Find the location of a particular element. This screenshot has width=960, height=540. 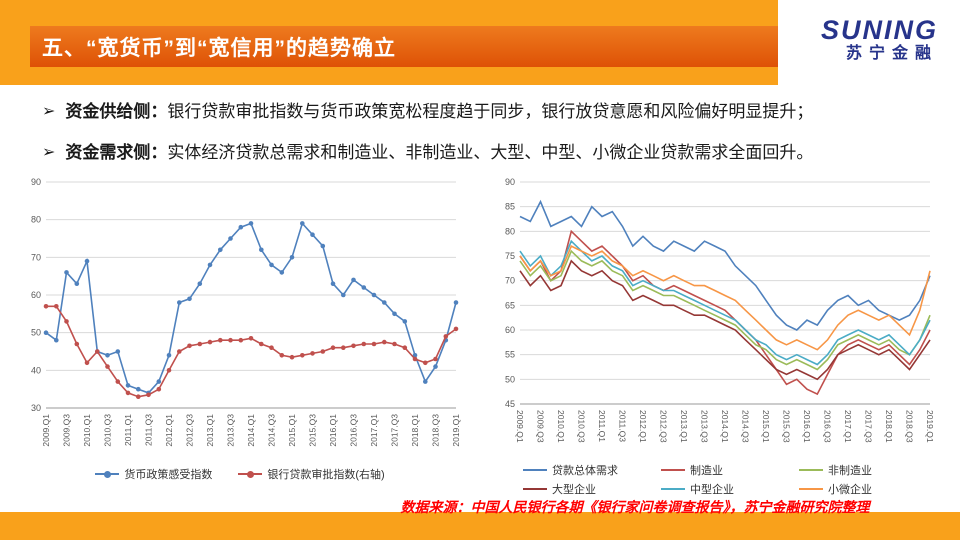

svg-text: 75 is located at coordinates (510, 256).